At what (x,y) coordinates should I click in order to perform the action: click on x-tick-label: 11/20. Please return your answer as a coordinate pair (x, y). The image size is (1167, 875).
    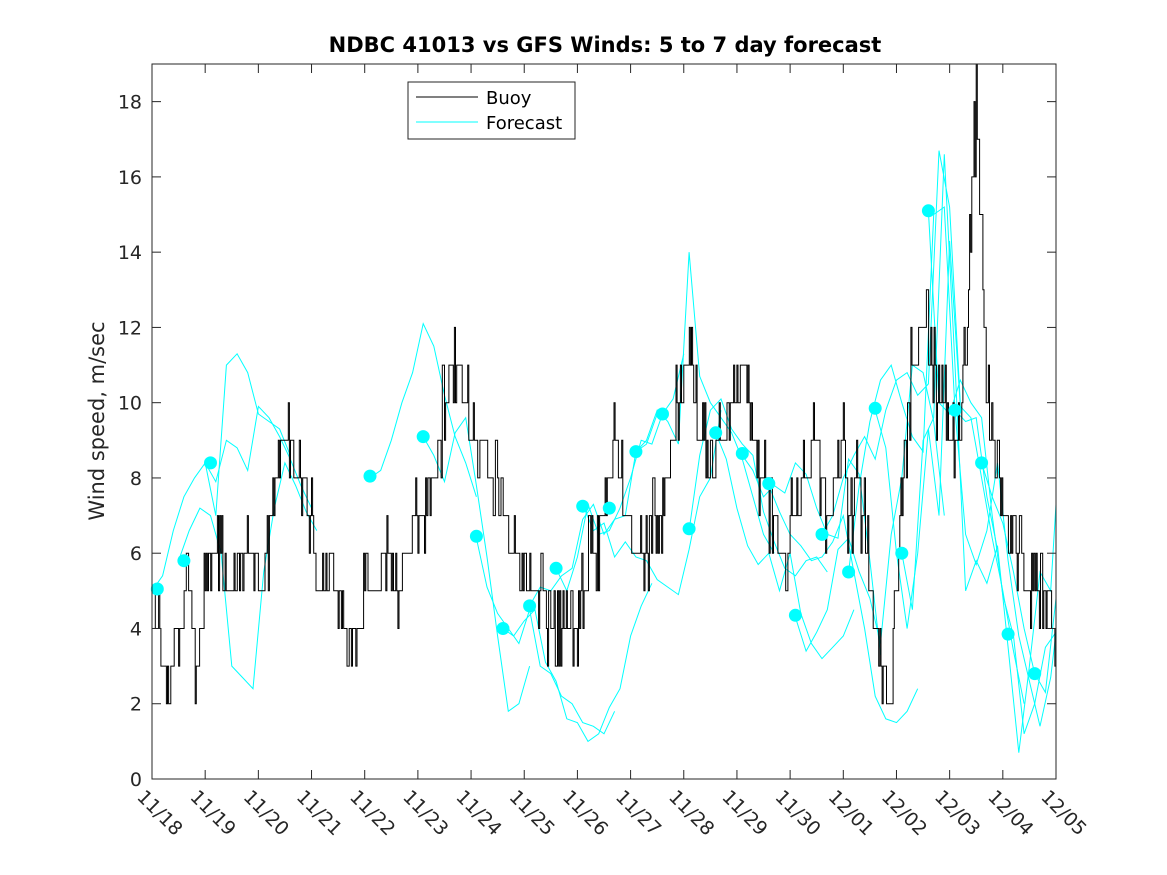
    Looking at the image, I should click on (266, 813).